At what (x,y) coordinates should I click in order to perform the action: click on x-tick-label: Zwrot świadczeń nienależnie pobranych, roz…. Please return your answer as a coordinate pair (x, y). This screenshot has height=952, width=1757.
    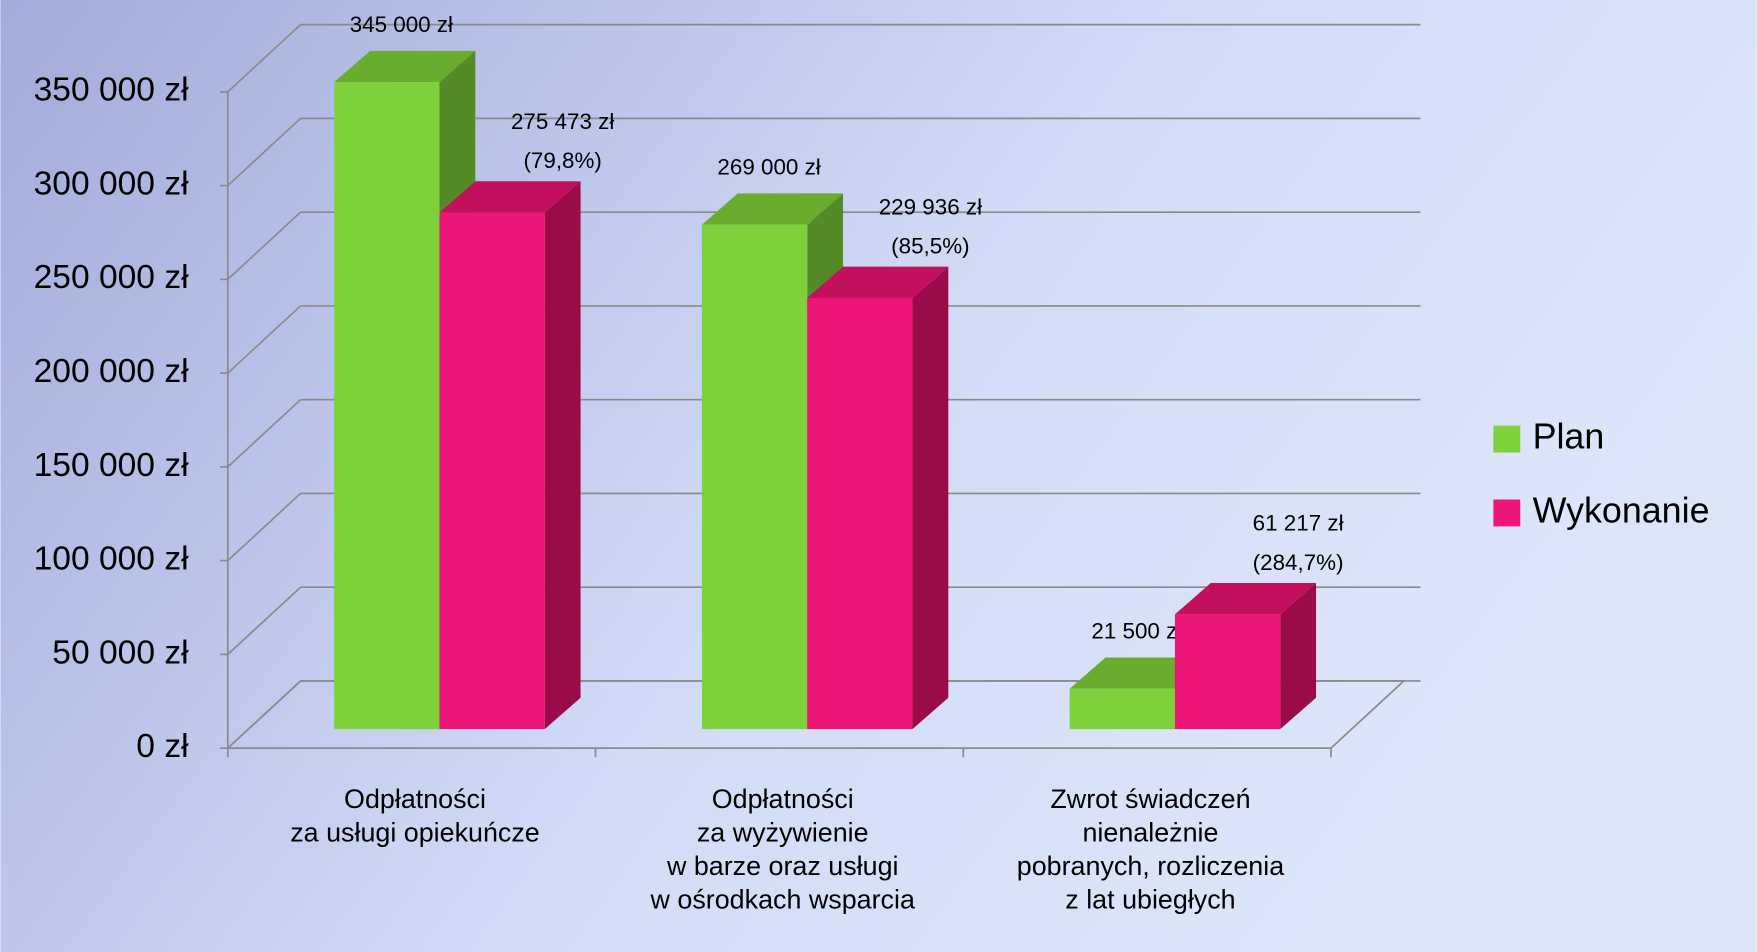
    Looking at the image, I should click on (1150, 849).